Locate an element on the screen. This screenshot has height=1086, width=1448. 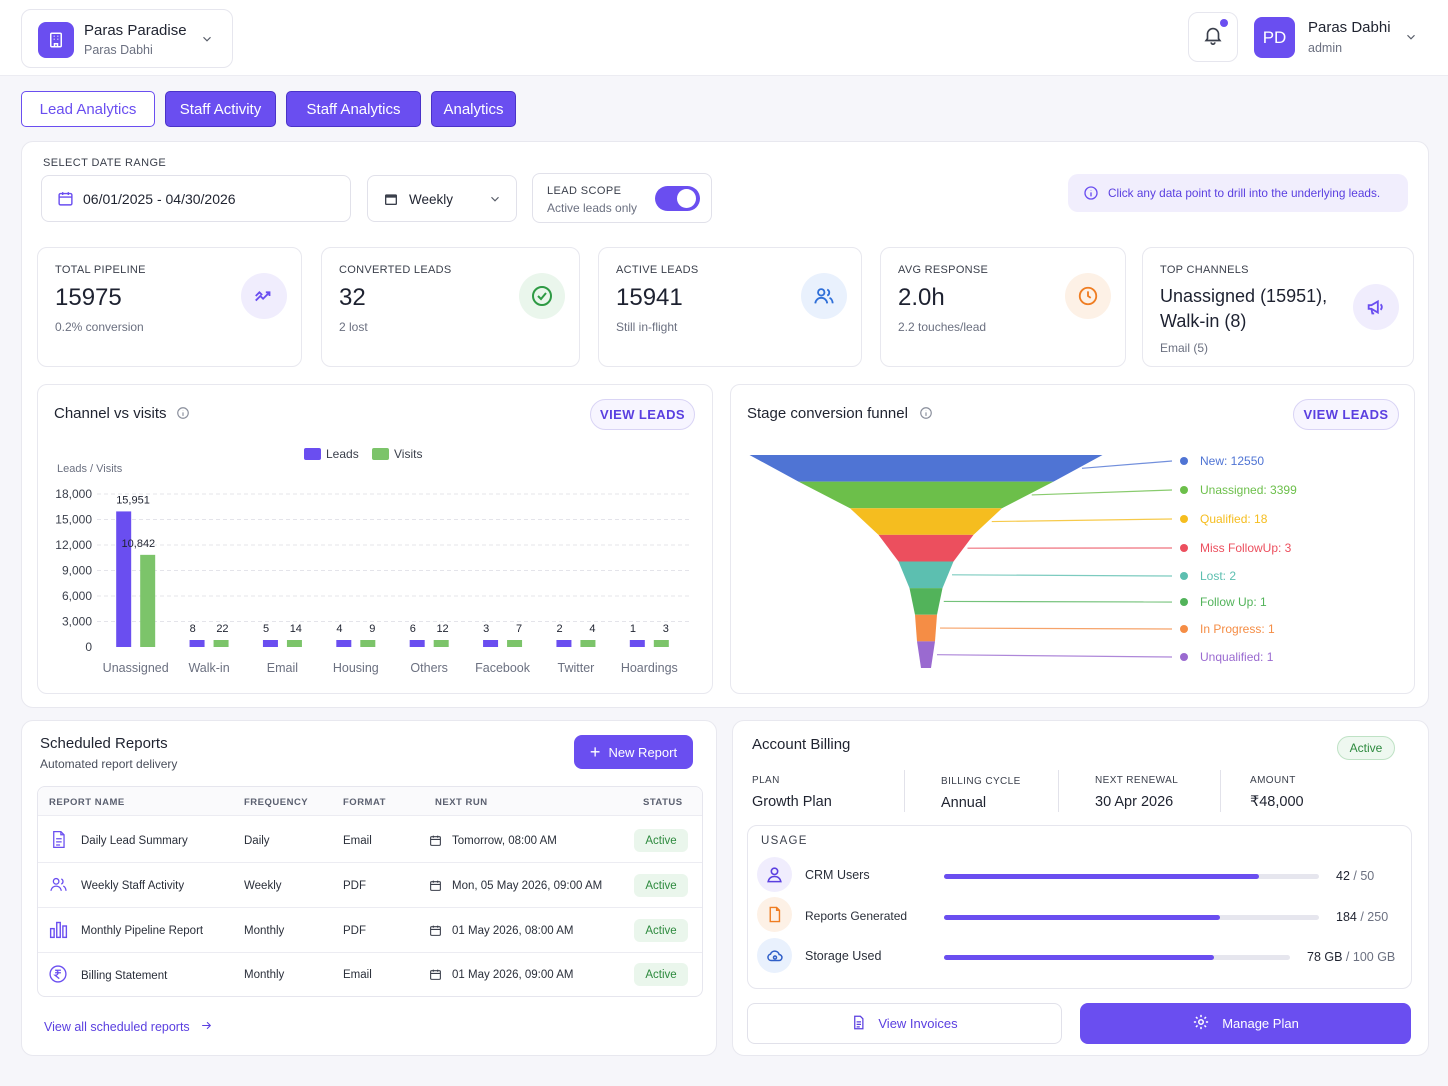
date-range-input: 06/01/2025 - 04/30/2026 is located at coordinates (196, 198).